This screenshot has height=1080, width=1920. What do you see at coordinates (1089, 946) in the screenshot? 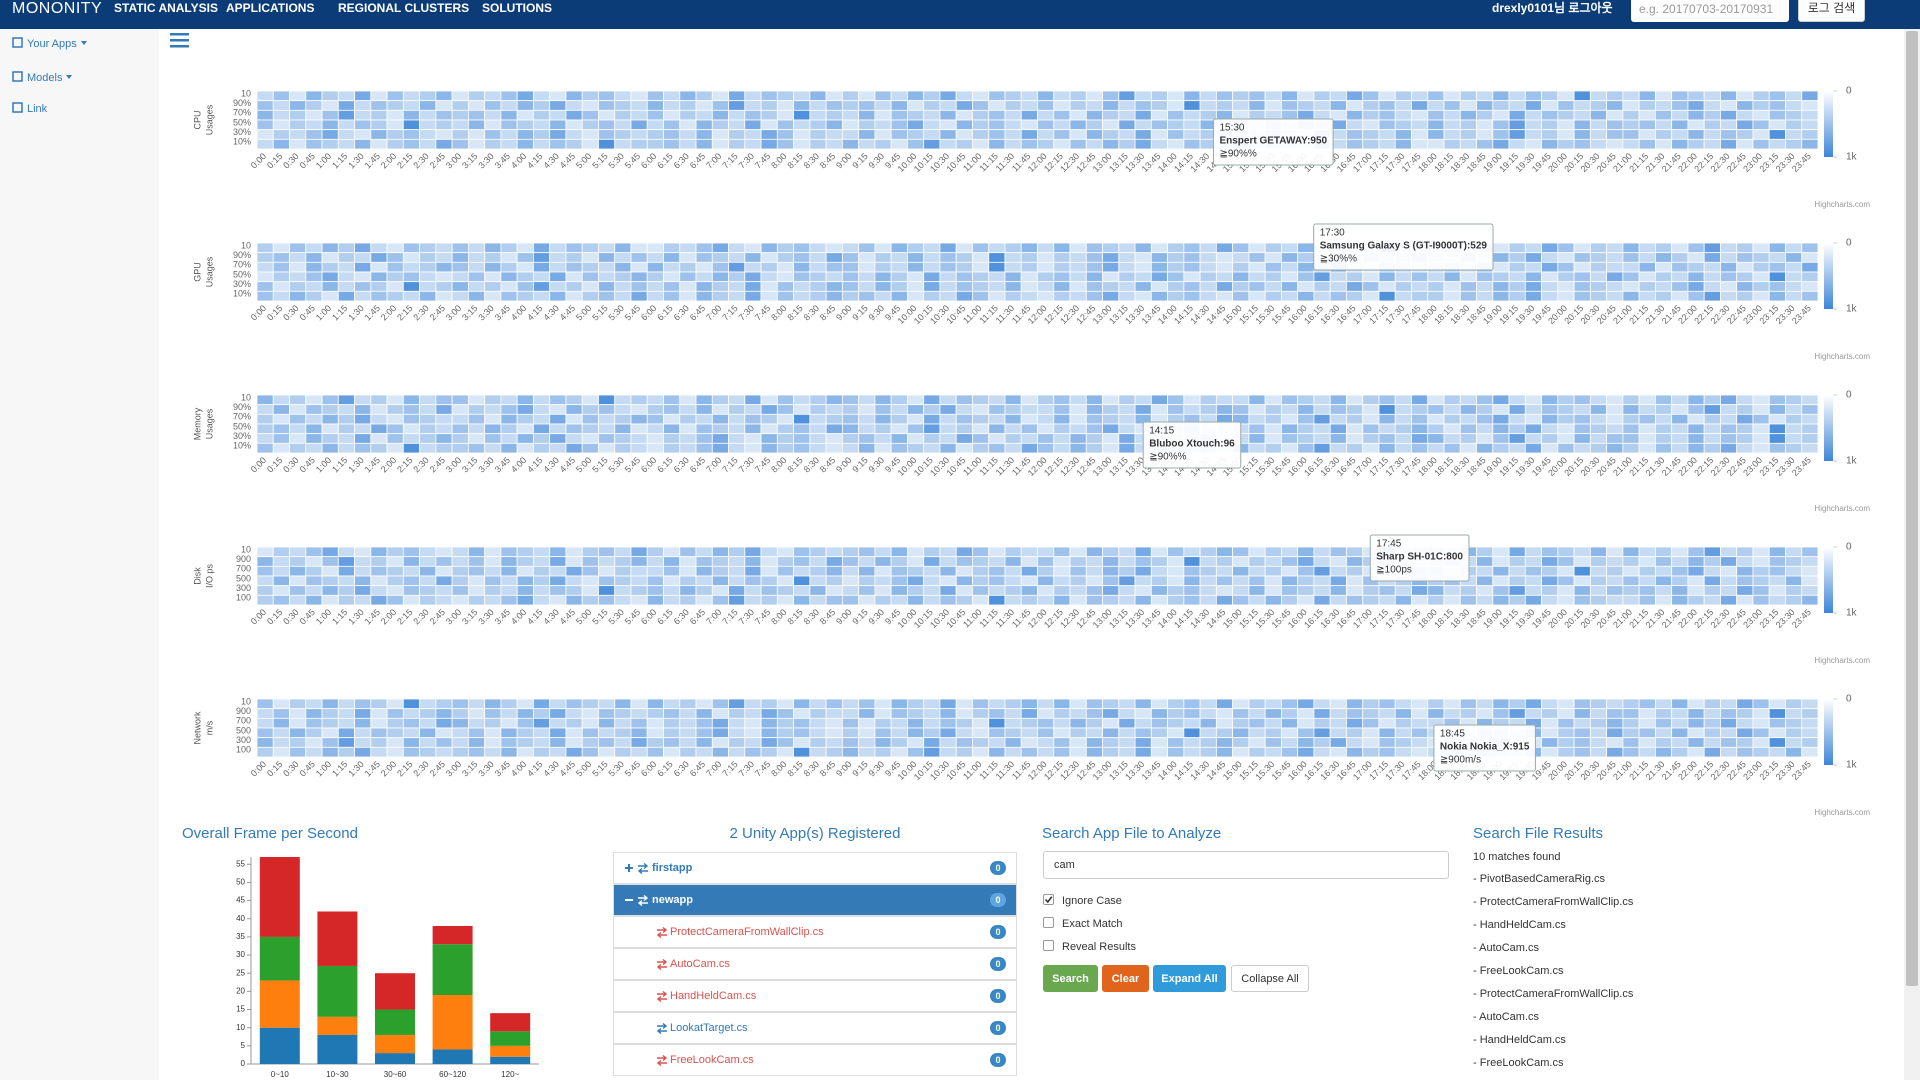
I see `search-option: Reveal Results` at bounding box center [1089, 946].